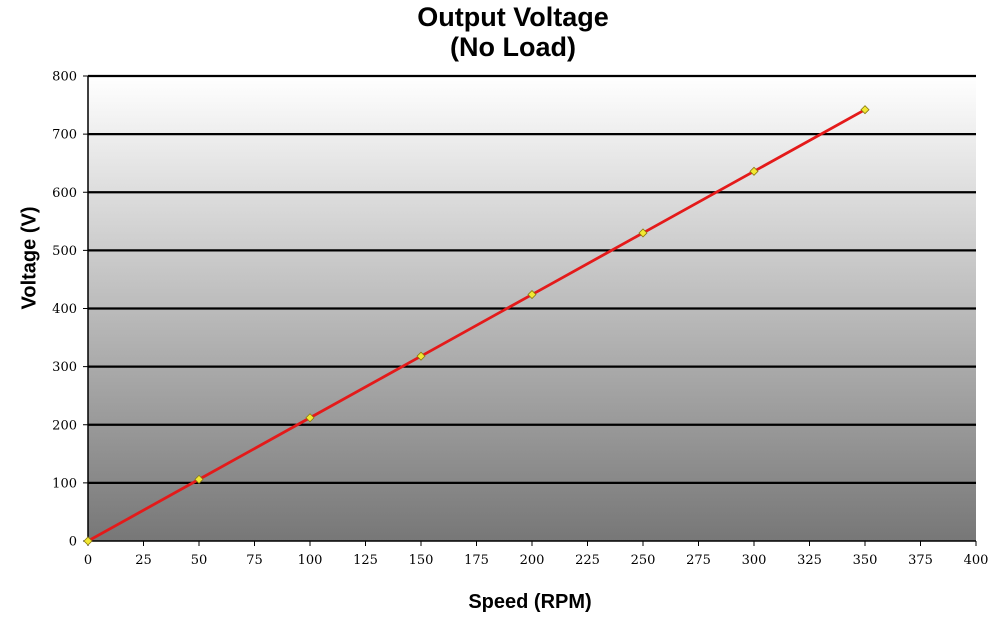 This screenshot has height=618, width=1000. What do you see at coordinates (513, 17) in the screenshot?
I see `chart-title-line-1: Output Voltage` at bounding box center [513, 17].